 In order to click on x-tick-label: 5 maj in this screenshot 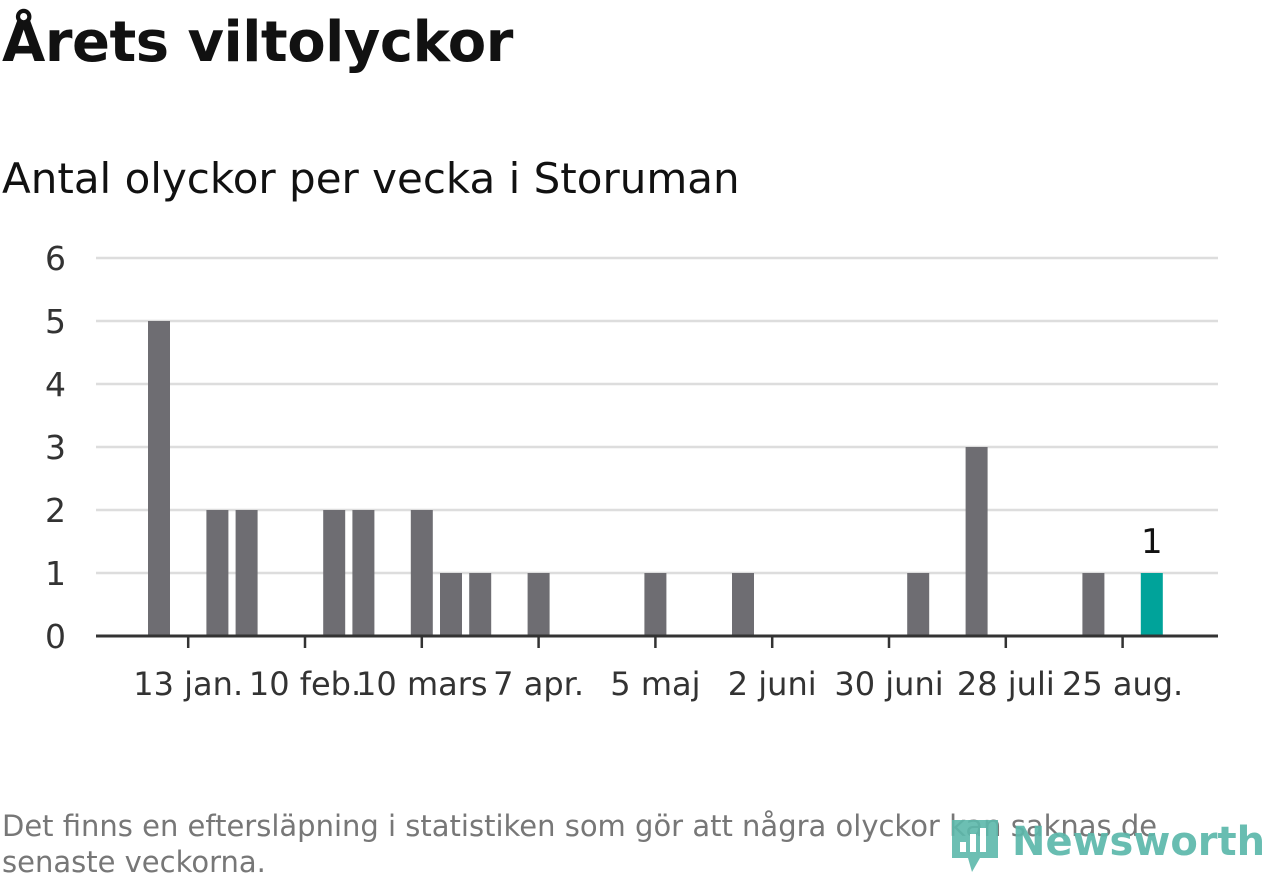, I will do `click(655, 684)`.